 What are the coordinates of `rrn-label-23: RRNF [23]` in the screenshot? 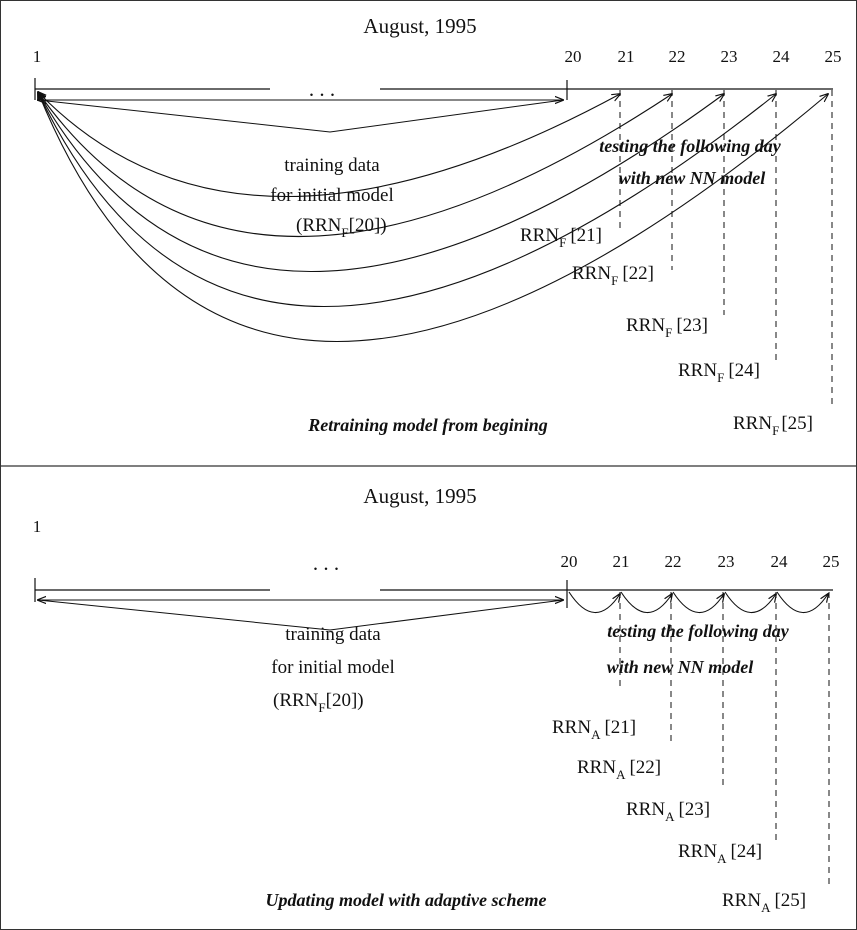 It's located at (667, 327).